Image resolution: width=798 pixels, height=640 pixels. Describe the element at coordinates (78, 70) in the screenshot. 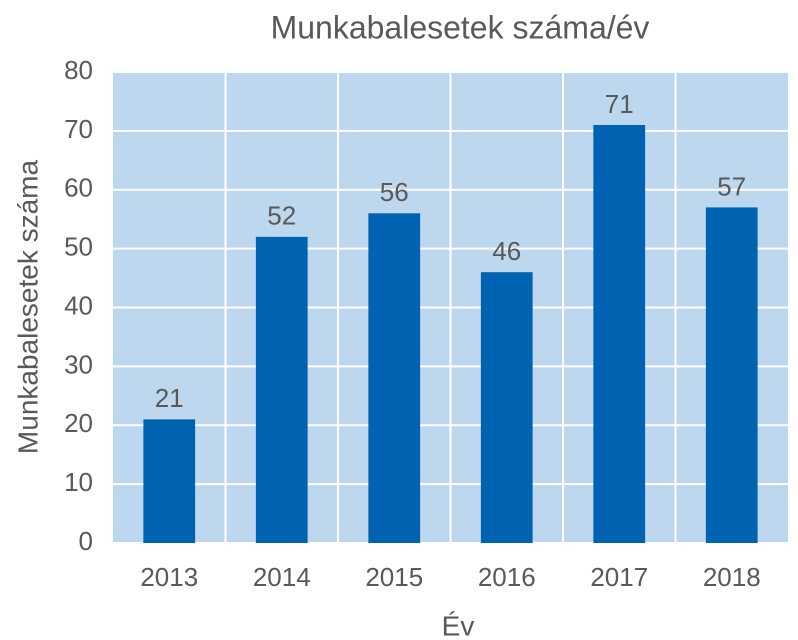

I see `y-tick-label: 80` at that location.